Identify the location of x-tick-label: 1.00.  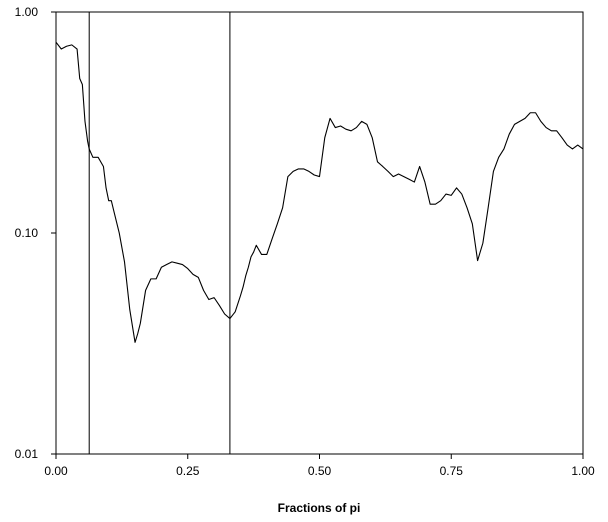
(583, 471).